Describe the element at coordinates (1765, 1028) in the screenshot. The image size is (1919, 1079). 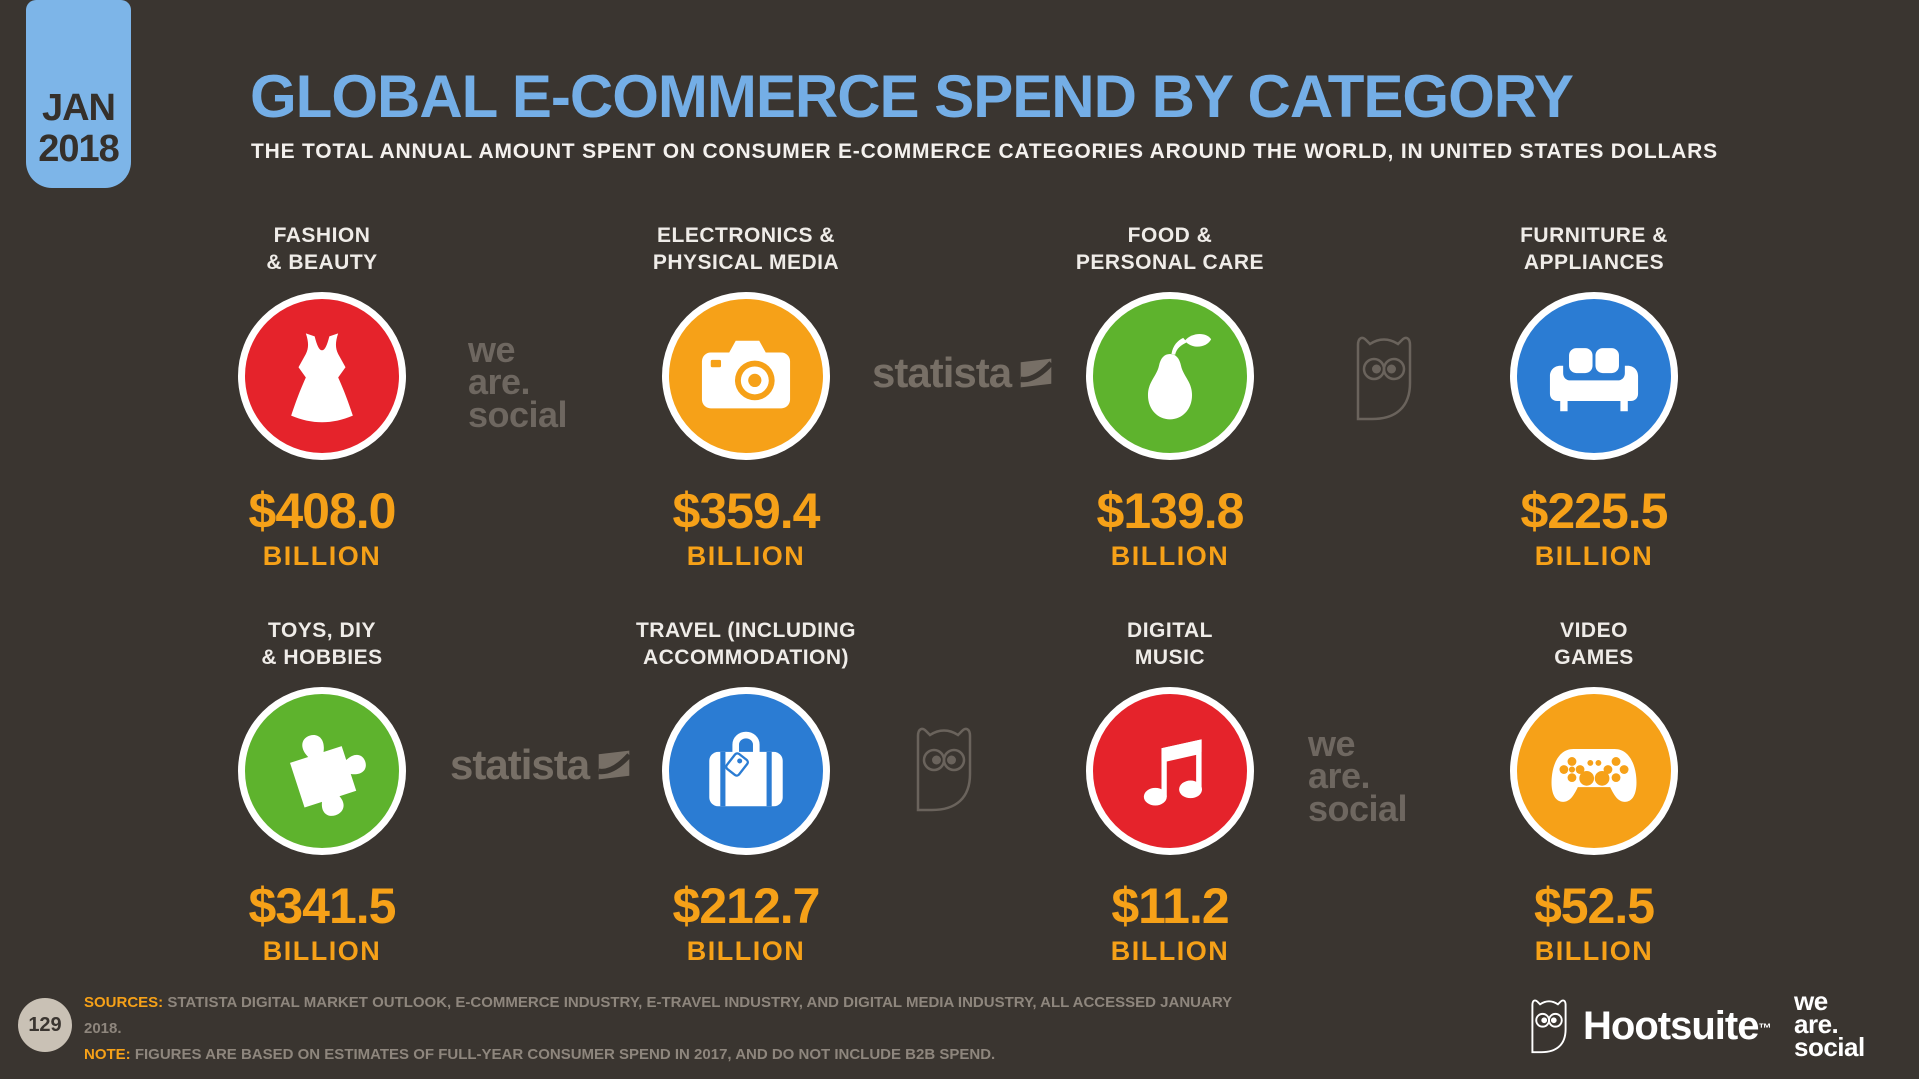
I see `trademark-symbol: ™` at that location.